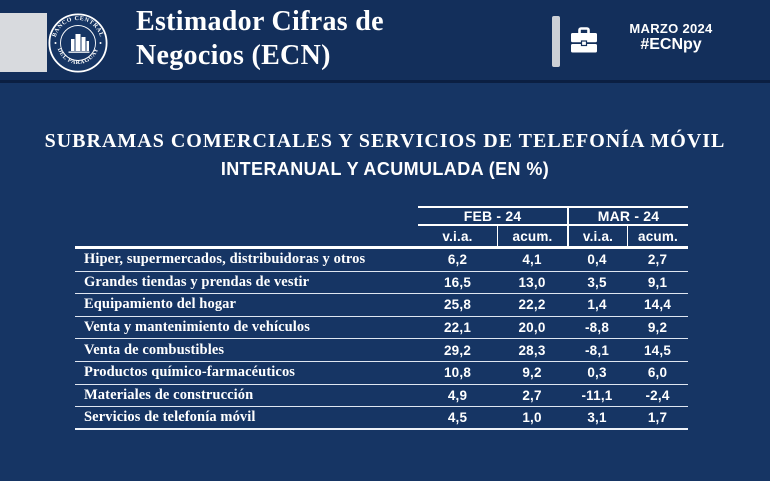  What do you see at coordinates (457, 260) in the screenshot?
I see `row-value: 6,2` at bounding box center [457, 260].